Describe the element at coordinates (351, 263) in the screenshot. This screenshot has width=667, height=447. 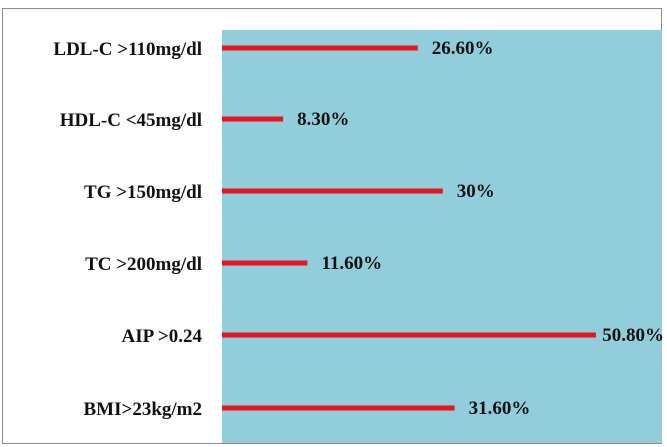
I see `data-label: 11.60%` at that location.